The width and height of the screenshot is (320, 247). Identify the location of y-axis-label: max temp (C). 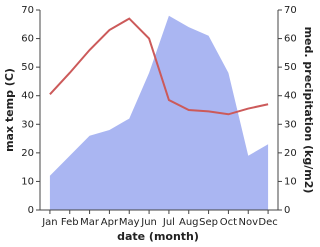
(9, 110).